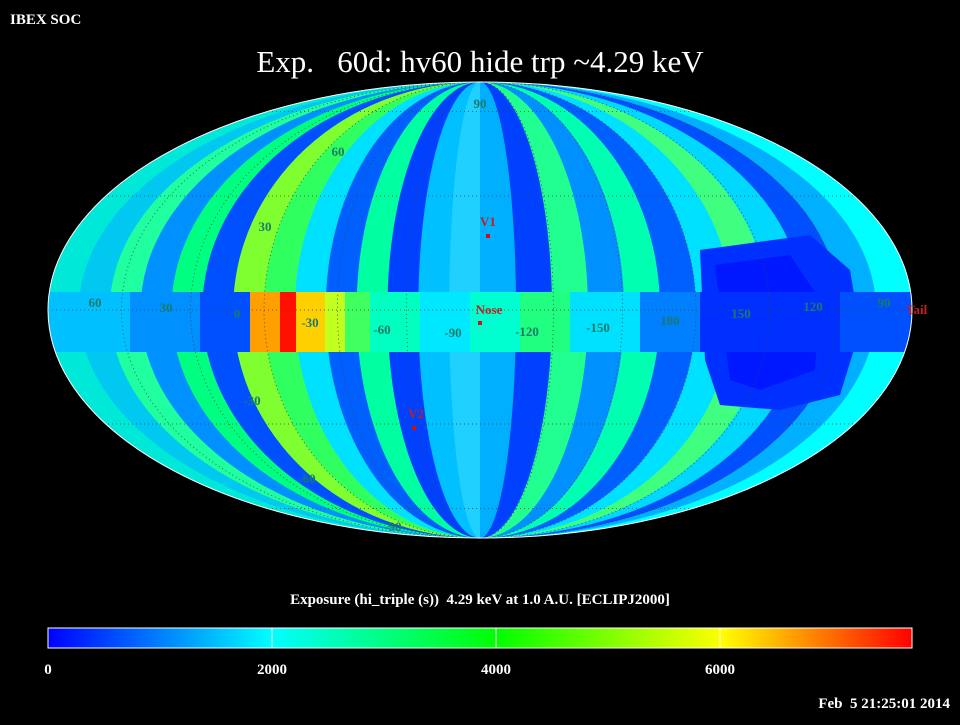 The image size is (960, 725). I want to click on latitude-label: -30, so click(251, 400).